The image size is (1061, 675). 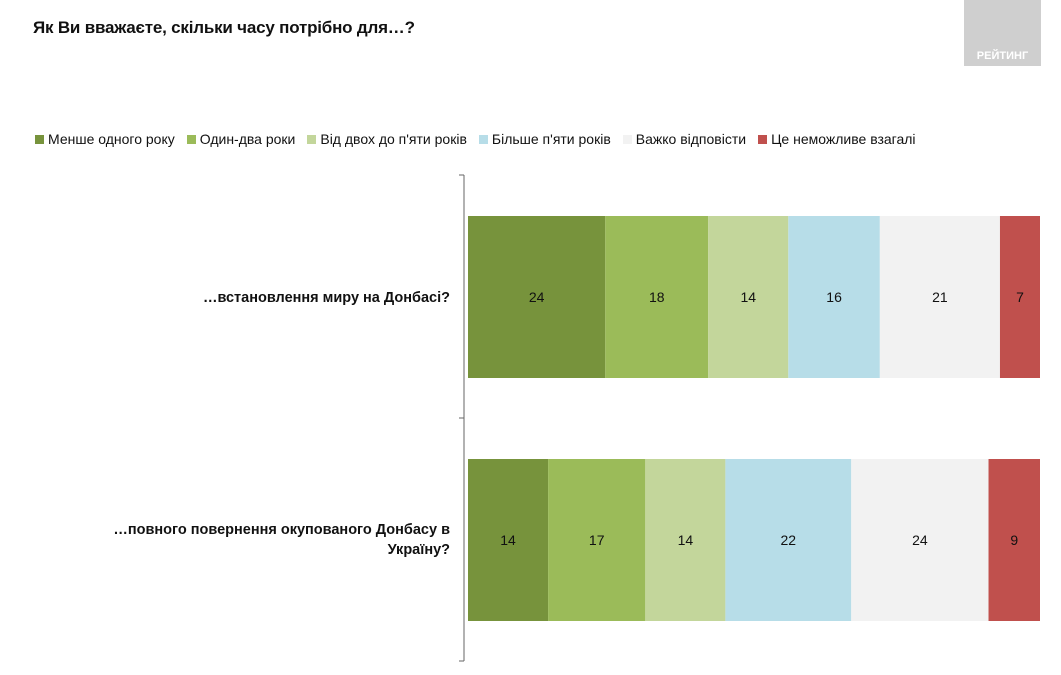 I want to click on legend-item: Менше одного року, so click(x=105, y=139).